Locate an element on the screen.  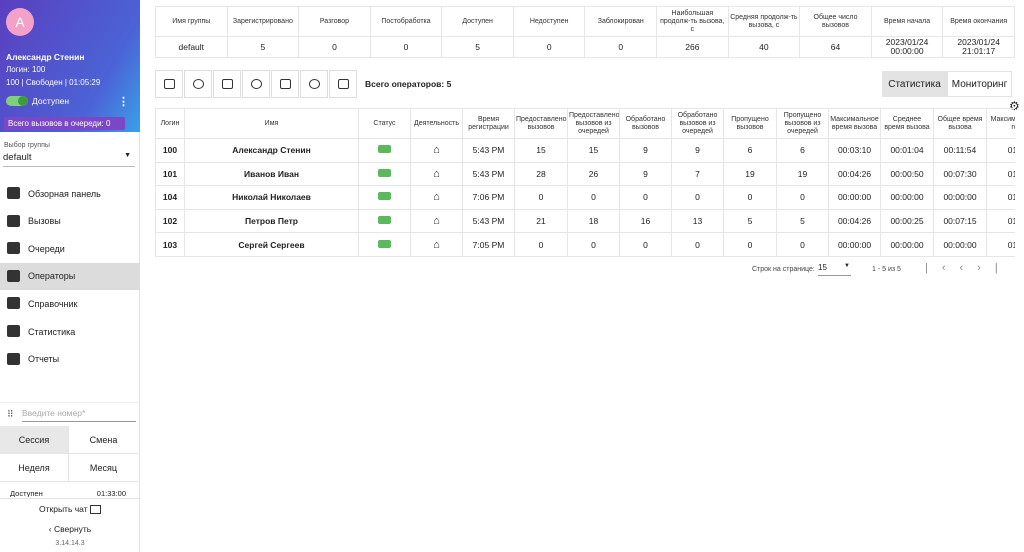
operator-cell: 19 is located at coordinates (802, 174).